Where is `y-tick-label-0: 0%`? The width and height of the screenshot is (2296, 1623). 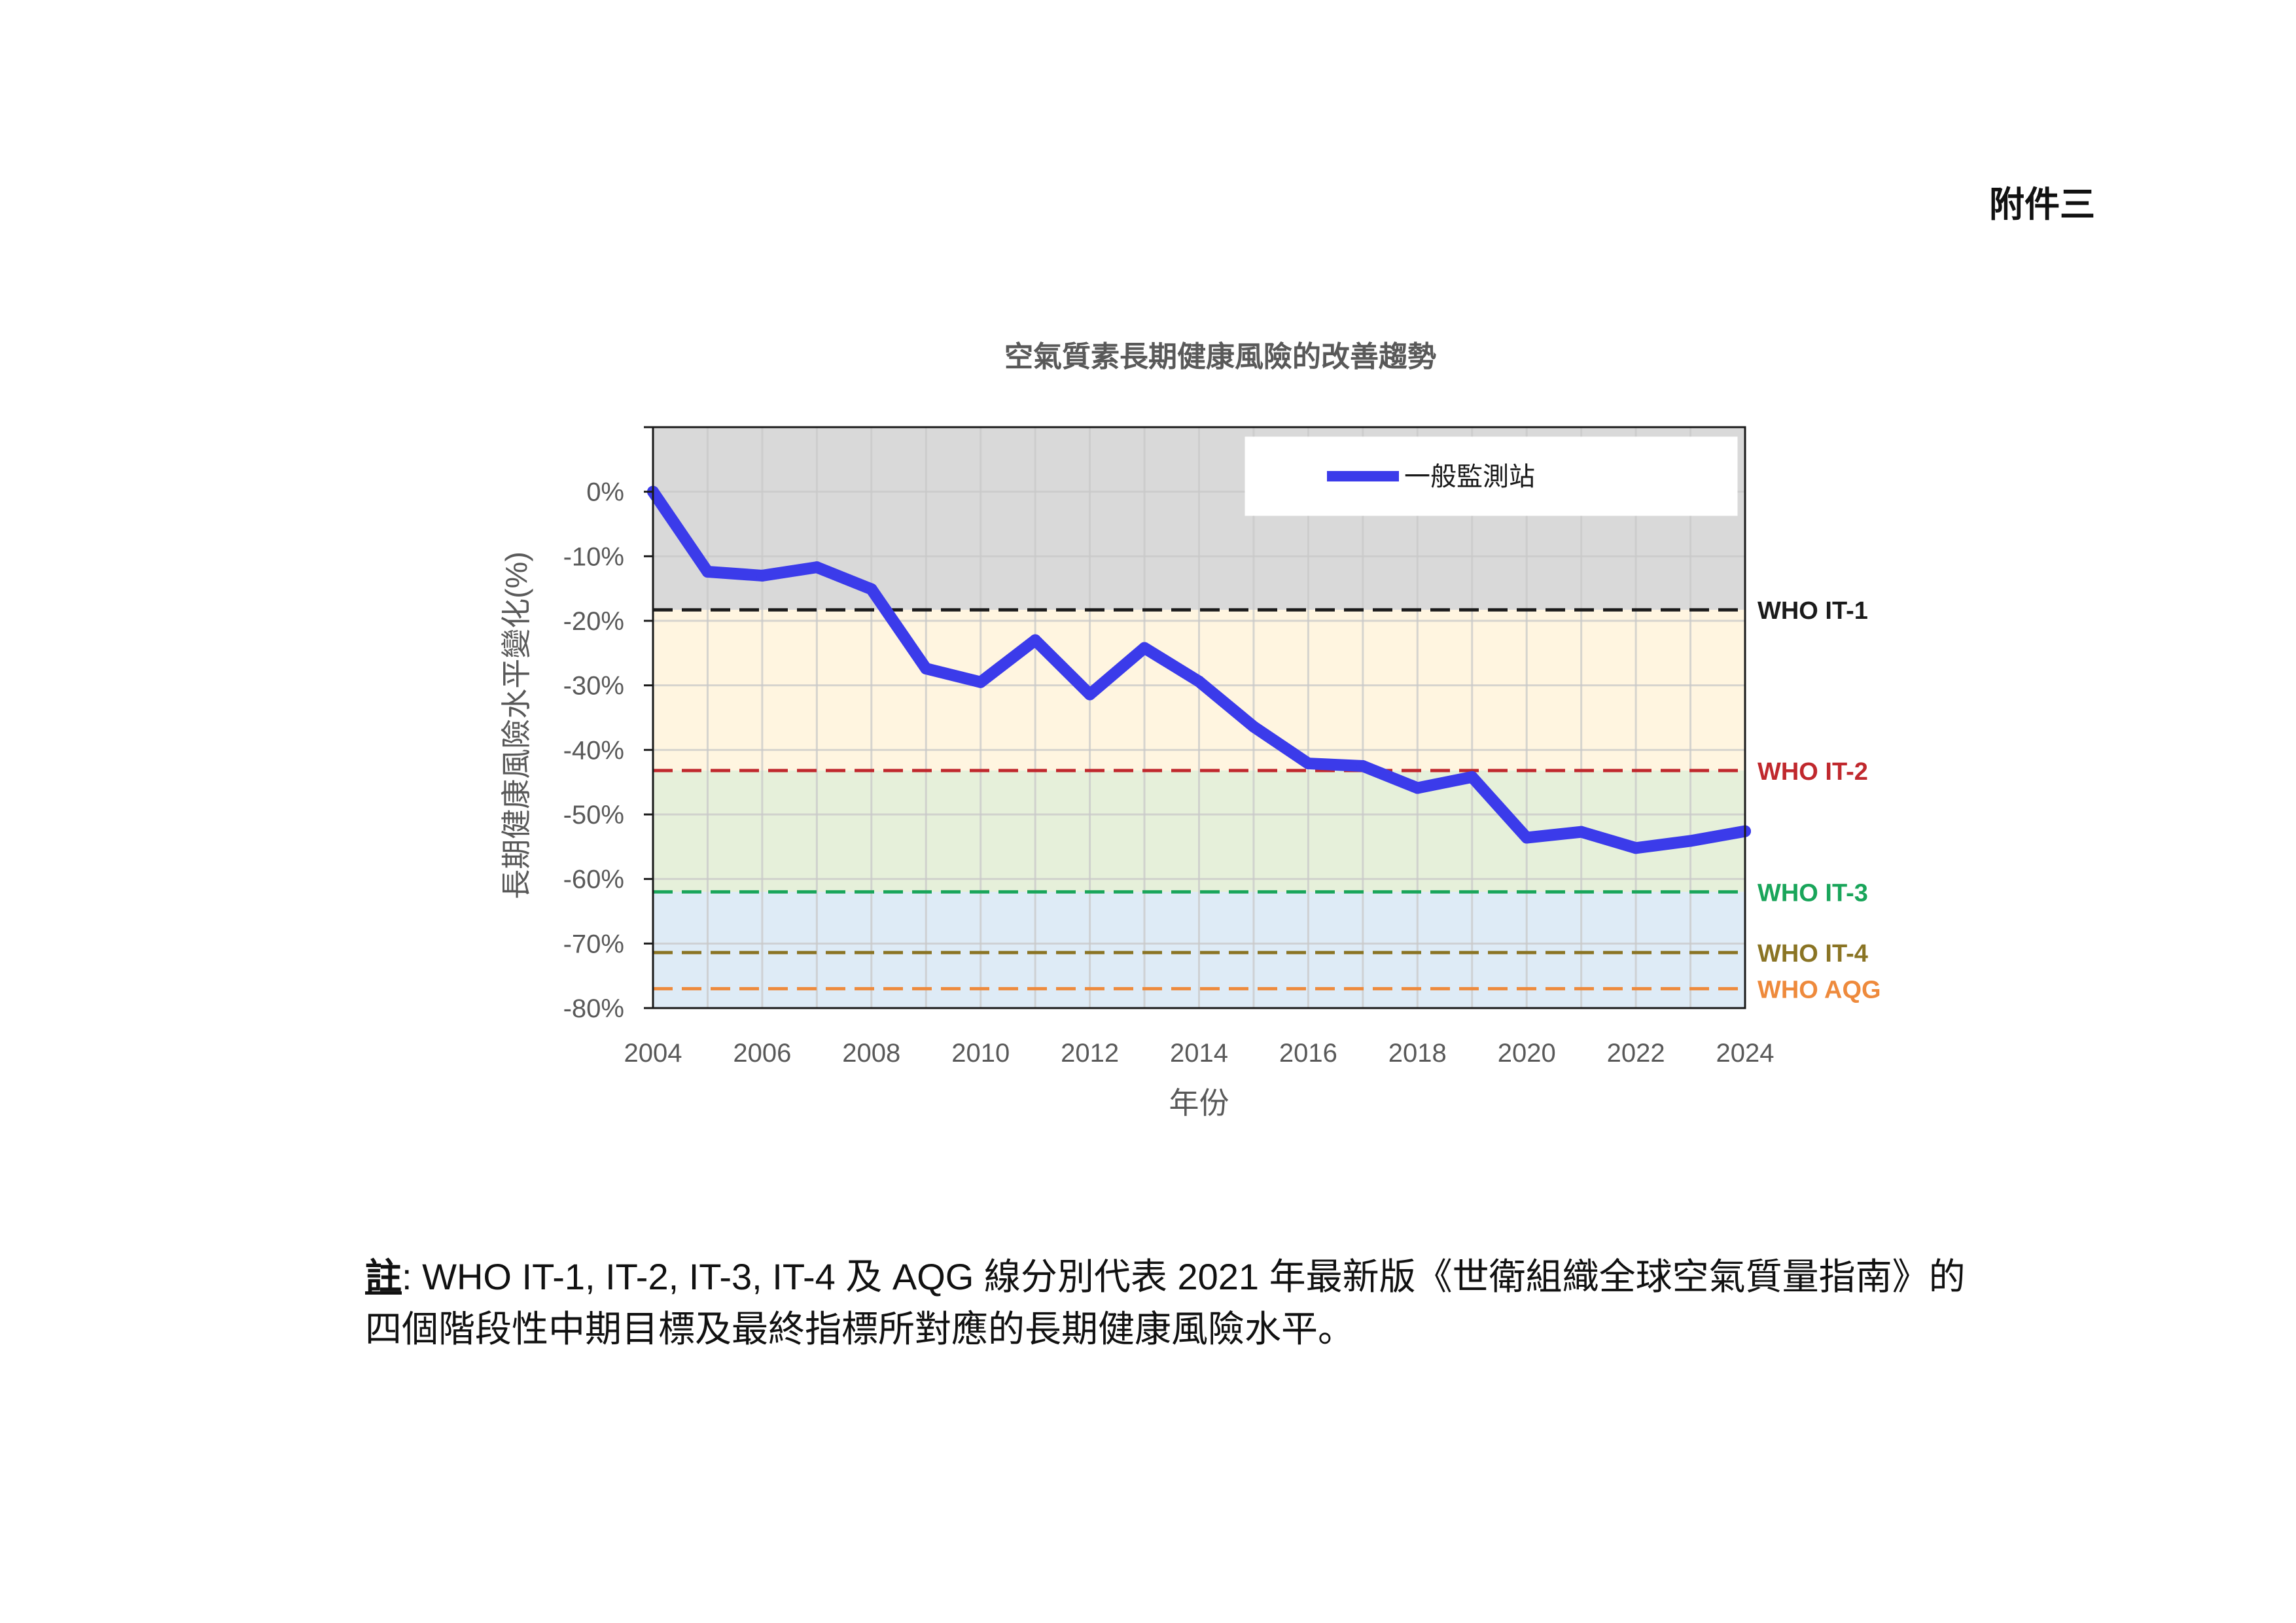 y-tick-label-0: 0% is located at coordinates (605, 493).